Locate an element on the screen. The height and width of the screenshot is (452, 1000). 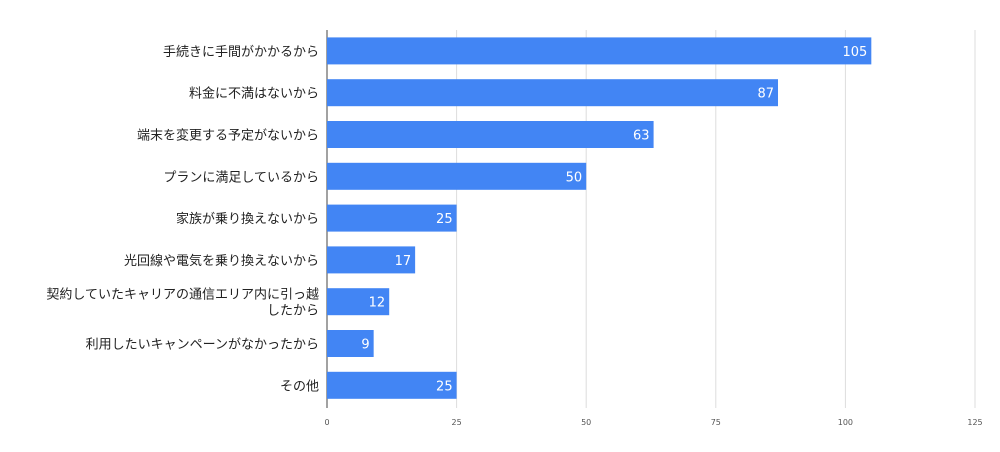
x-tick-label: 125 is located at coordinates (974, 422).